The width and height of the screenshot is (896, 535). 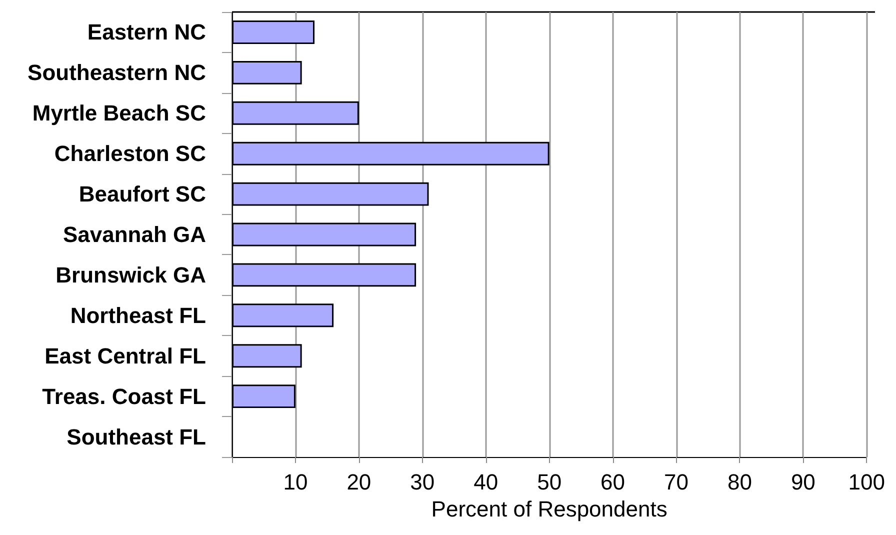 What do you see at coordinates (549, 509) in the screenshot?
I see `x-axis-title: Percent of Respondents` at bounding box center [549, 509].